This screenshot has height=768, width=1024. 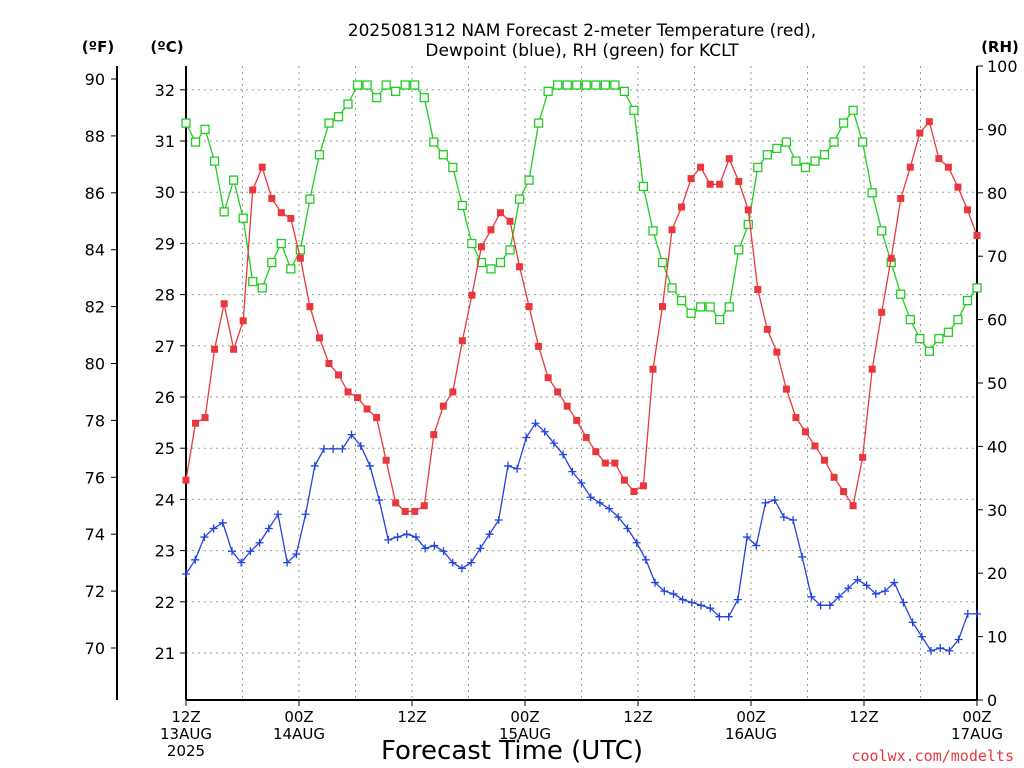 What do you see at coordinates (95, 648) in the screenshot?
I see `fahrenheit-tick-label: 70` at bounding box center [95, 648].